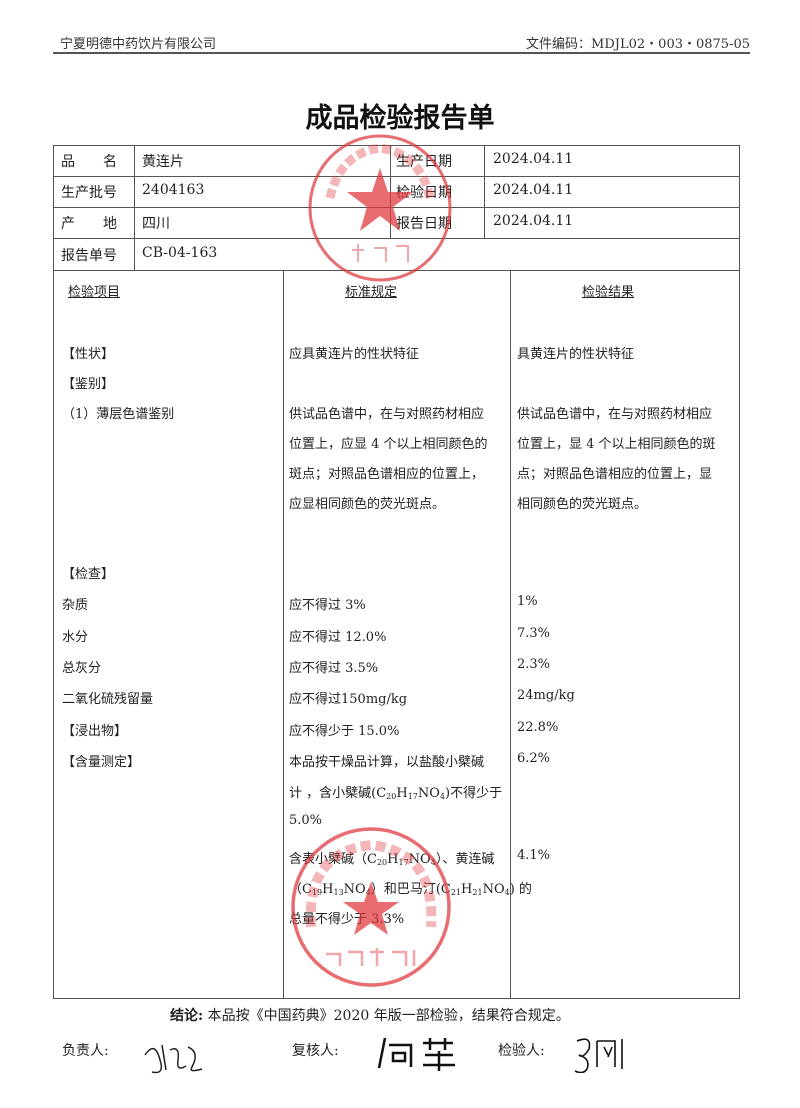 The height and width of the screenshot is (1108, 800). I want to click on row-item: 【含量测定】, so click(101, 762).